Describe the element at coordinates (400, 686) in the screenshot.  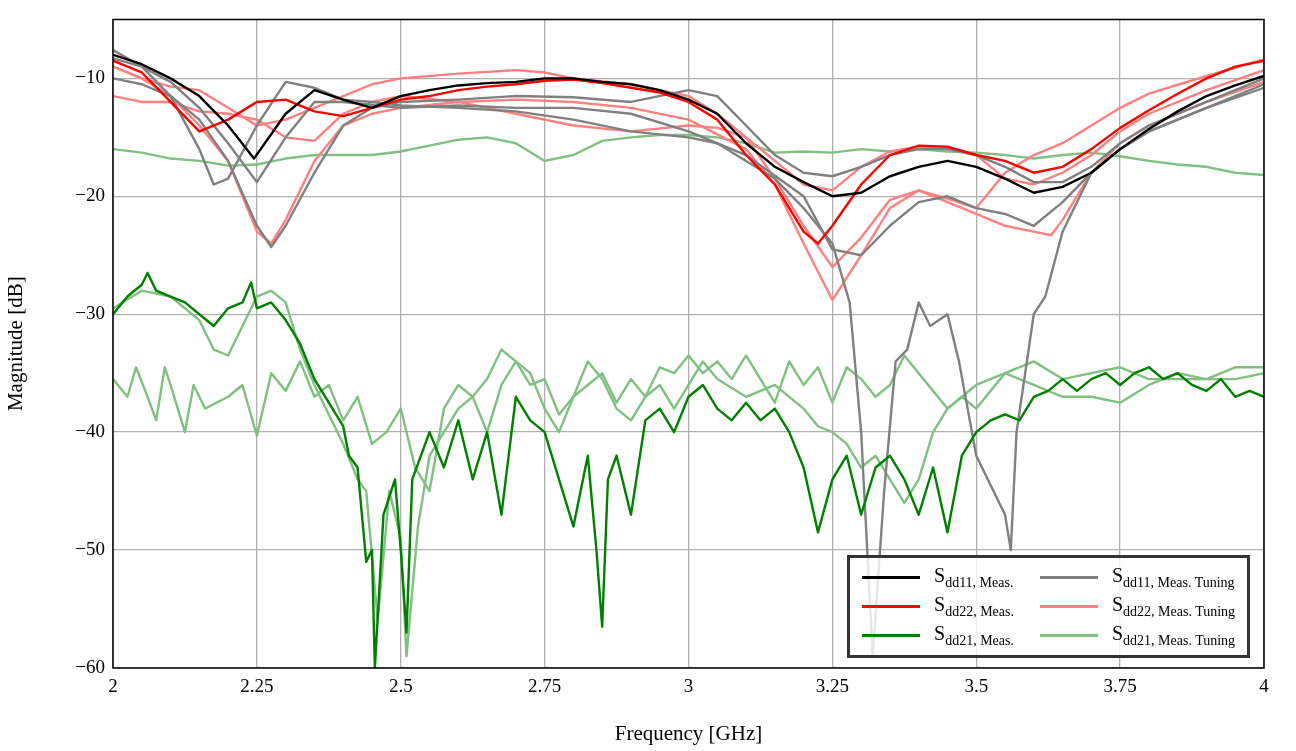
I see `x-tick-label: 2.5` at that location.